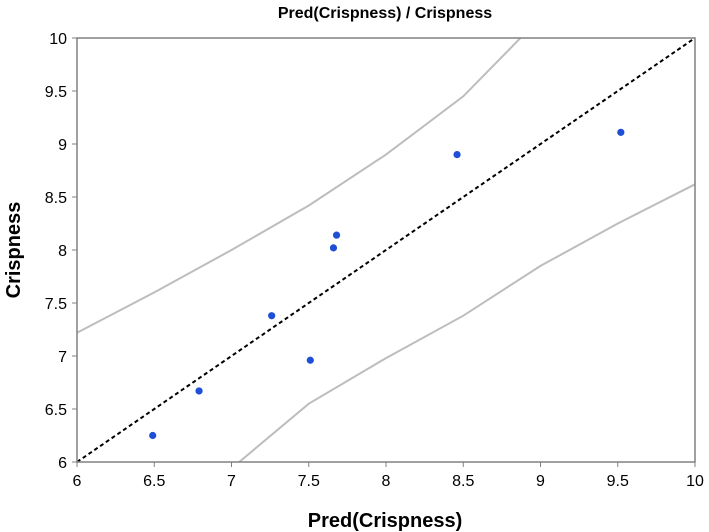 The image size is (709, 532). I want to click on x-tick-label: 7, so click(231, 481).